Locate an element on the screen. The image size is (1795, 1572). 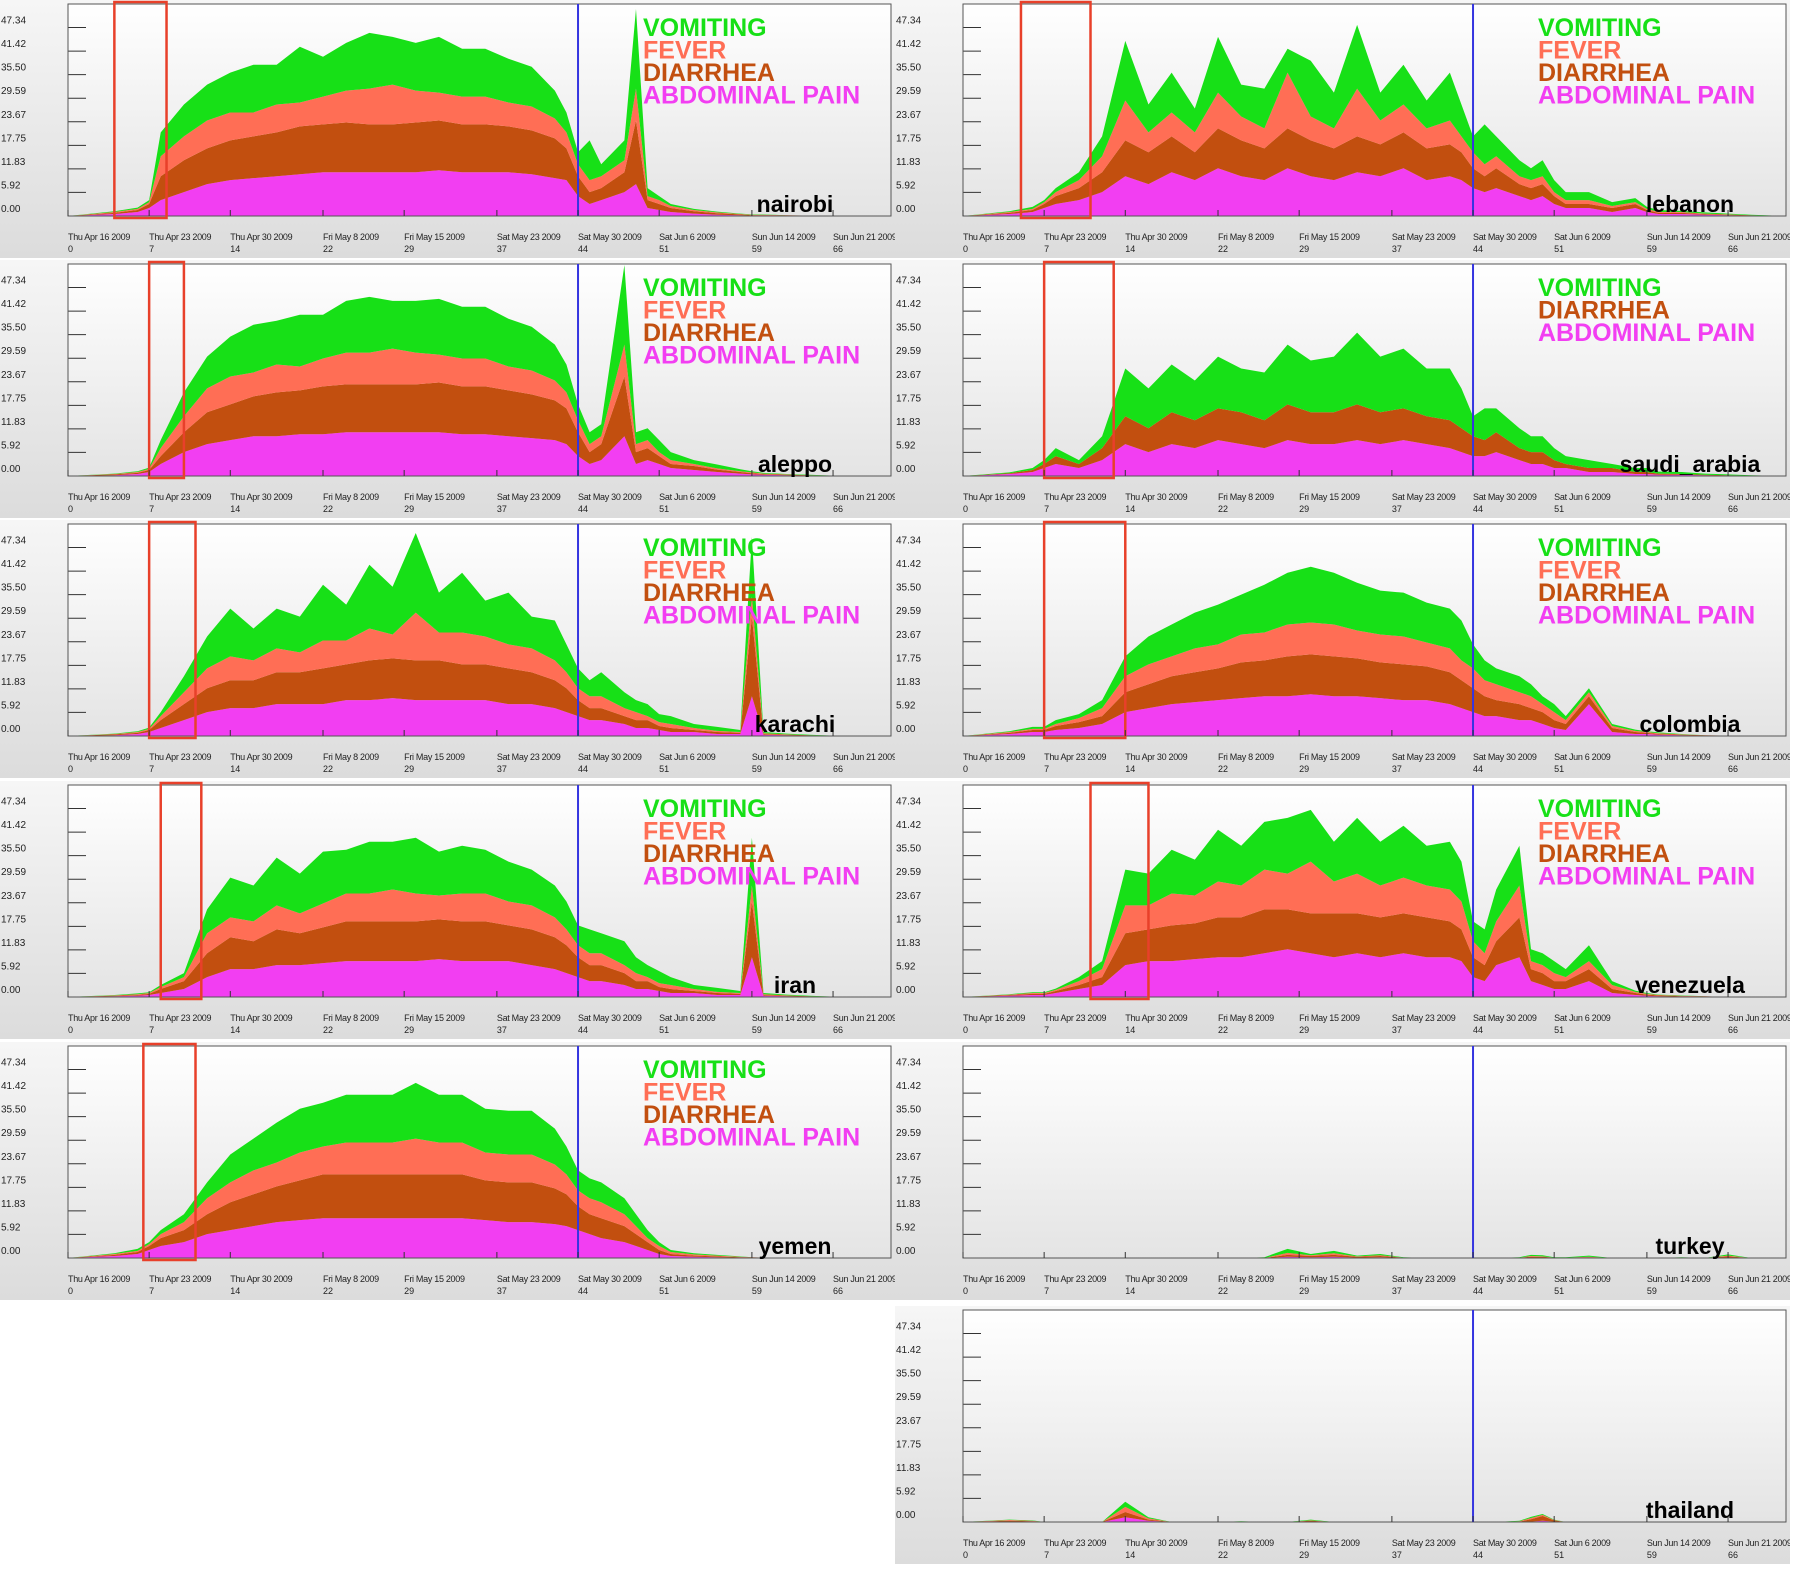
panel-name-label: iran is located at coordinates (795, 985).